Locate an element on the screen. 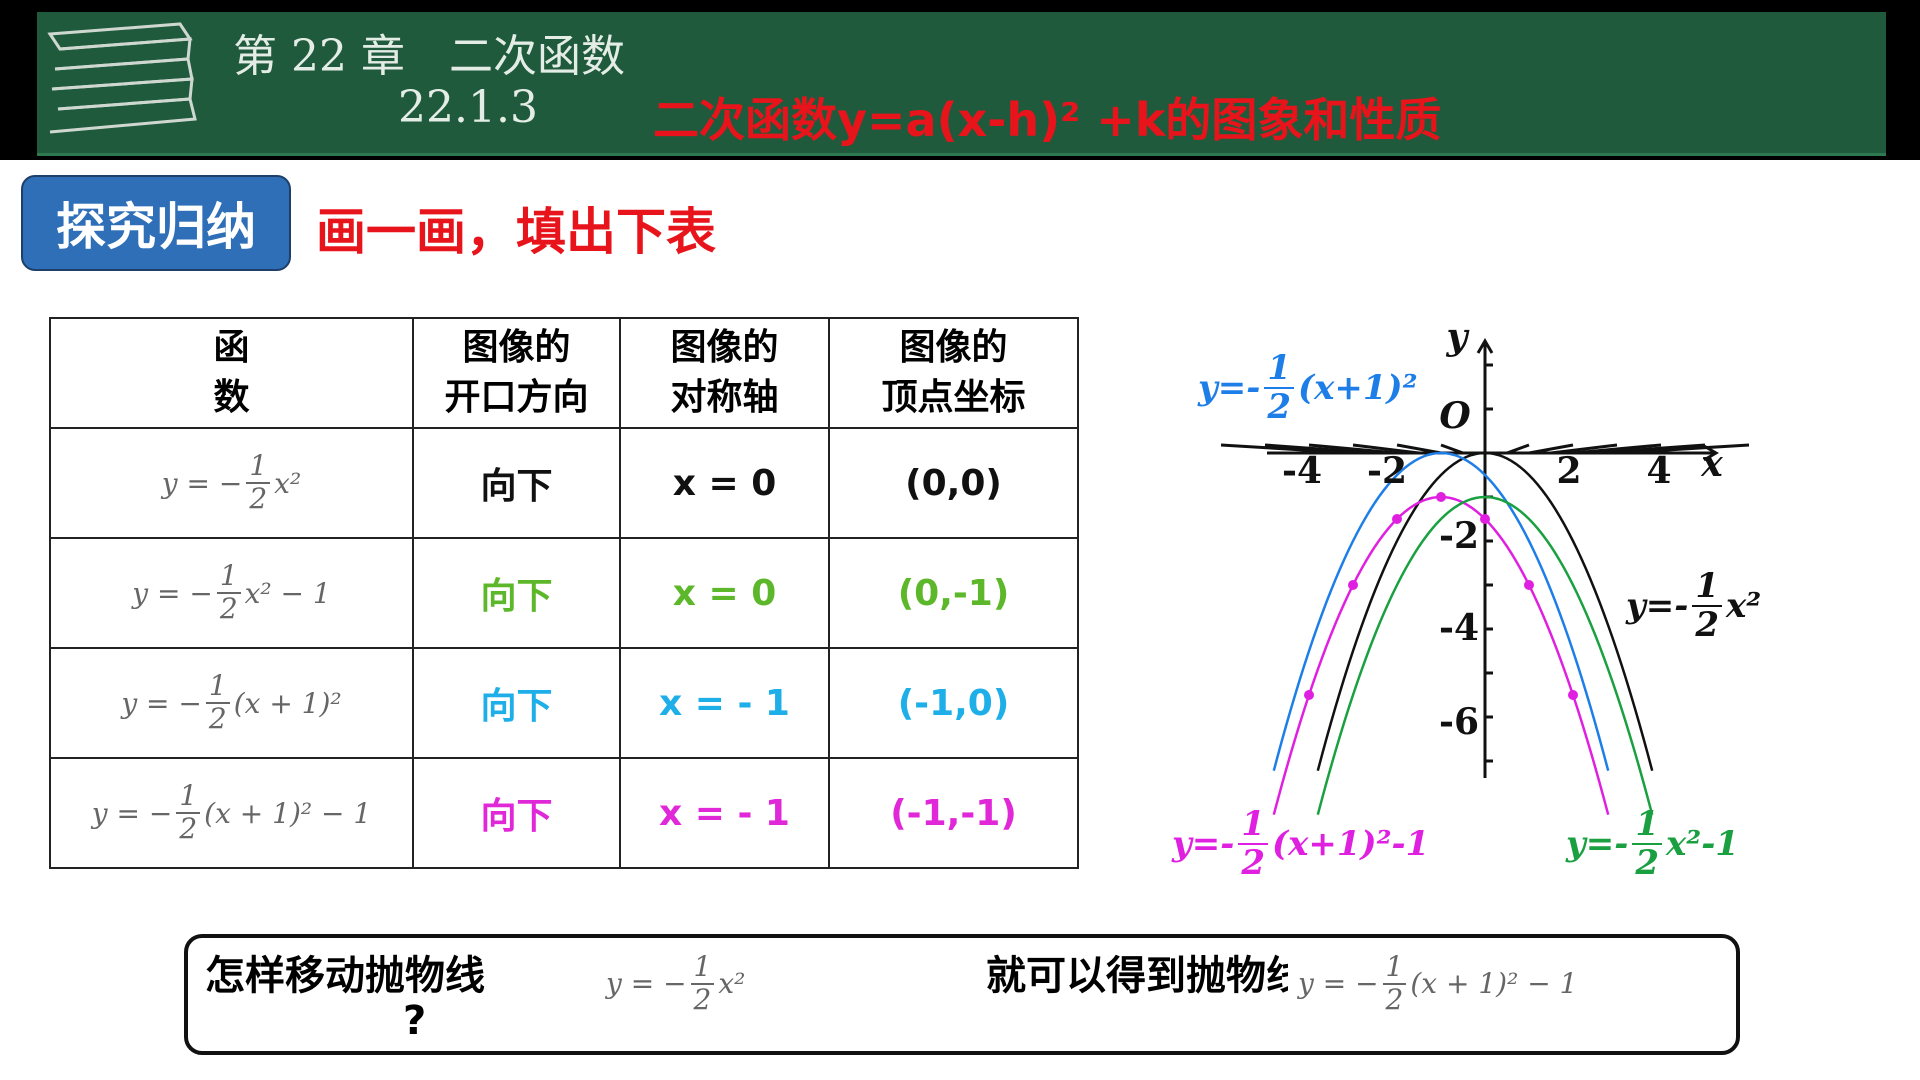  formula-part: (x+1)² is located at coordinates (1358, 388).